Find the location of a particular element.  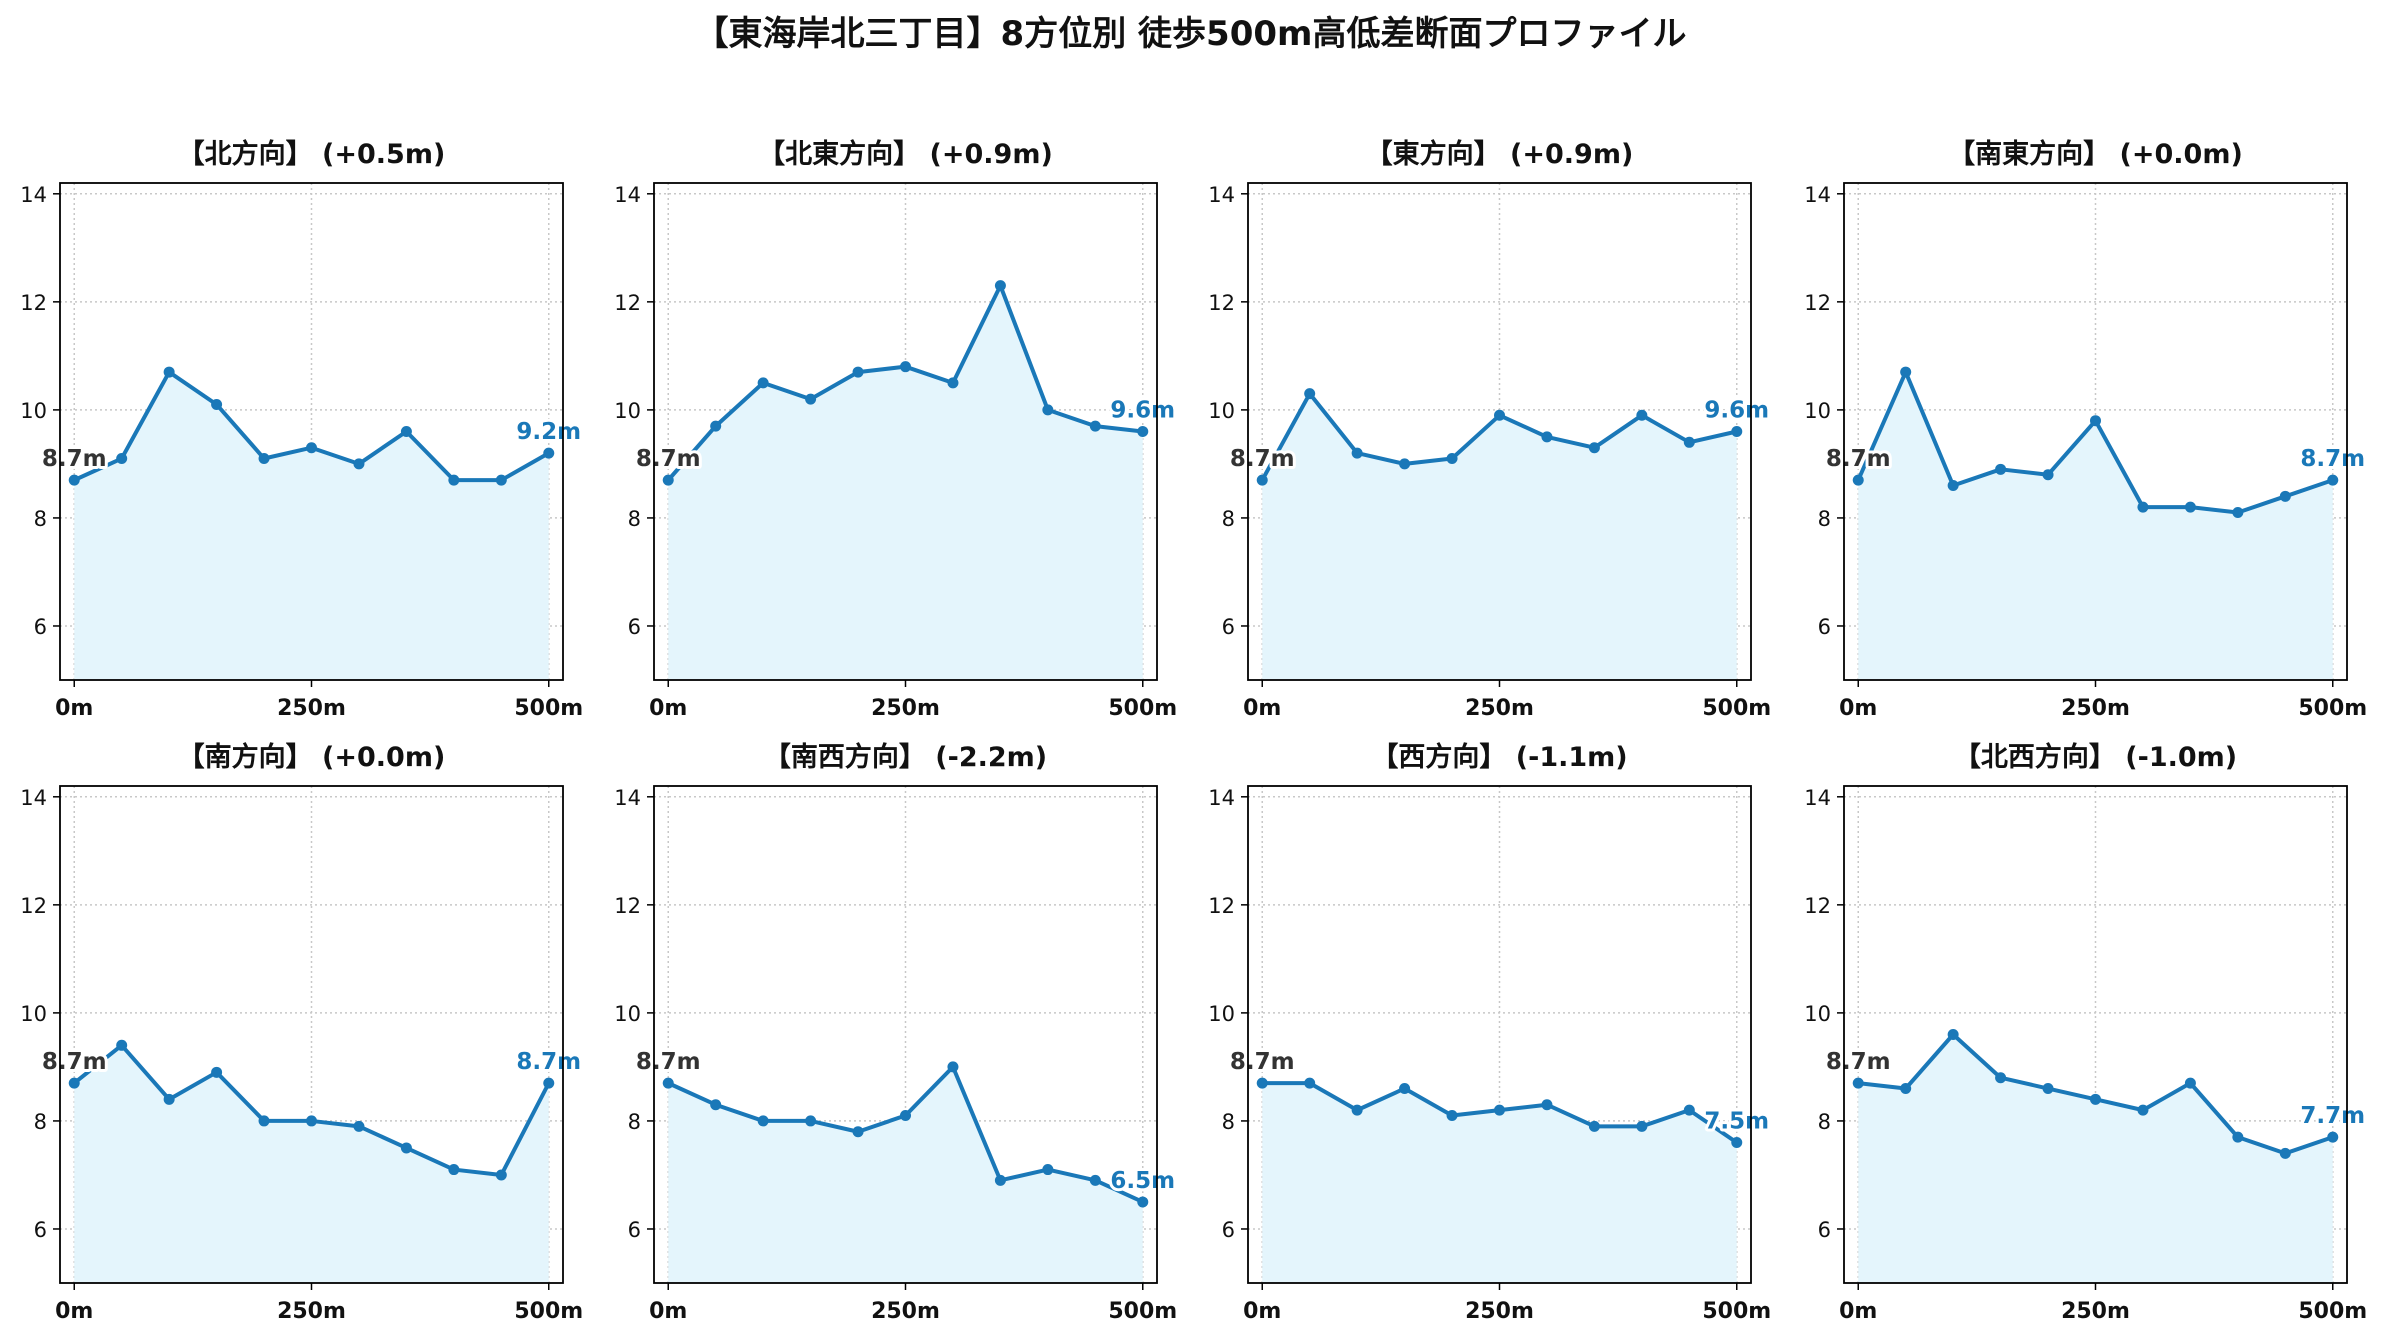

subplot-title: 【北西方向】 (-1.0m) is located at coordinates (2095, 757).